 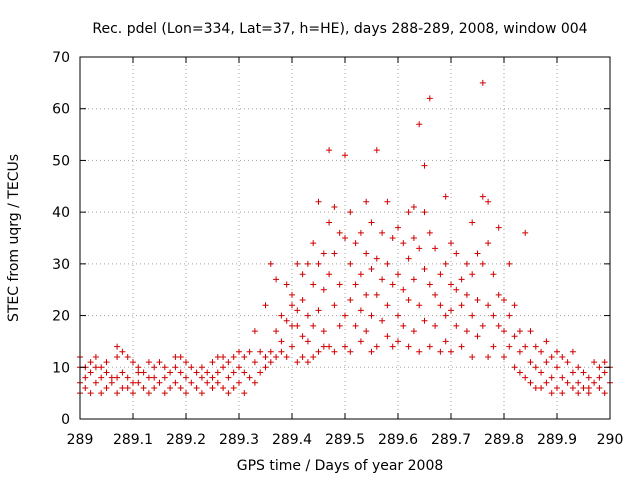 What do you see at coordinates (340, 466) in the screenshot?
I see `x-axis-label: GPS time / Days of year 2008` at bounding box center [340, 466].